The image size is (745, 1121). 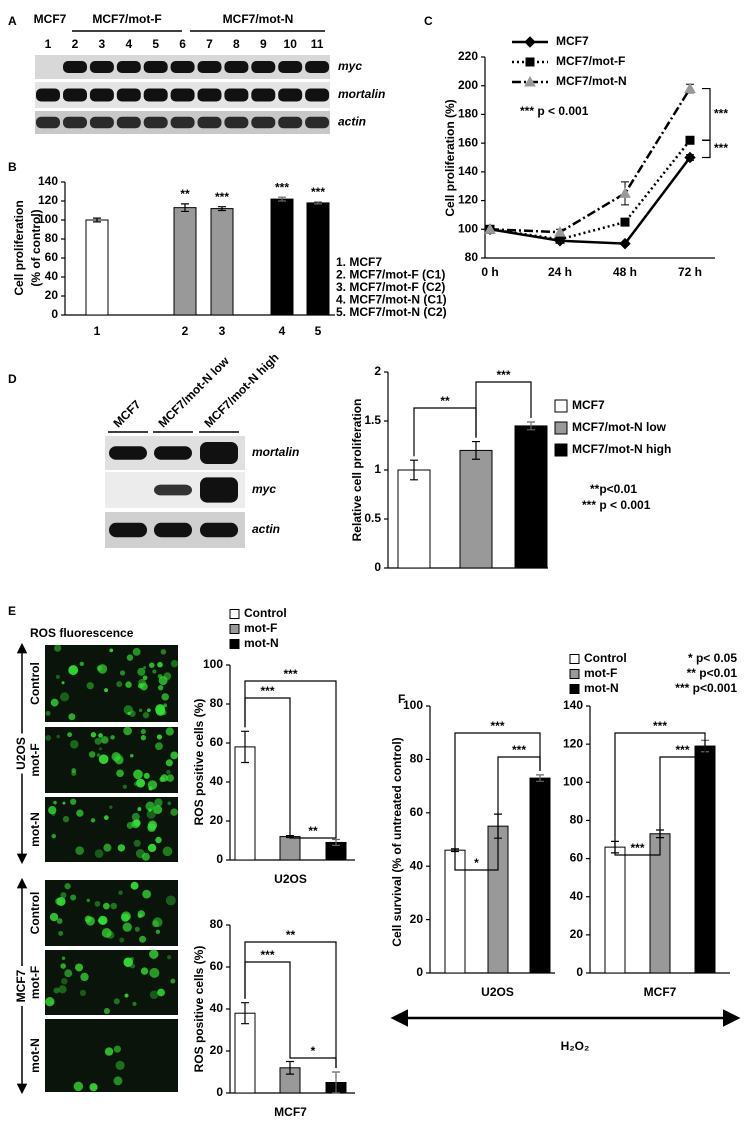 What do you see at coordinates (317, 44) in the screenshot?
I see `lane-number: 11` at bounding box center [317, 44].